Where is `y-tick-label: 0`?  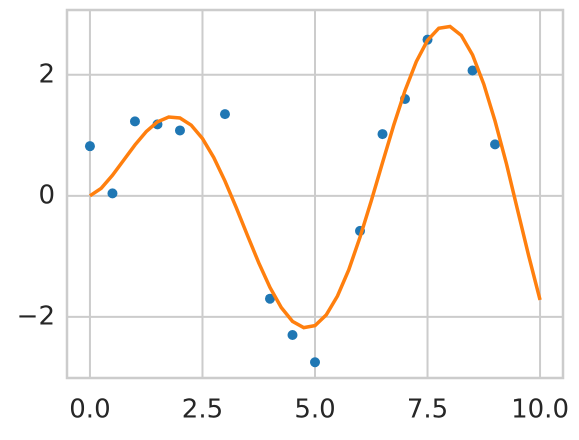
y-tick-label: 0 is located at coordinates (46, 195).